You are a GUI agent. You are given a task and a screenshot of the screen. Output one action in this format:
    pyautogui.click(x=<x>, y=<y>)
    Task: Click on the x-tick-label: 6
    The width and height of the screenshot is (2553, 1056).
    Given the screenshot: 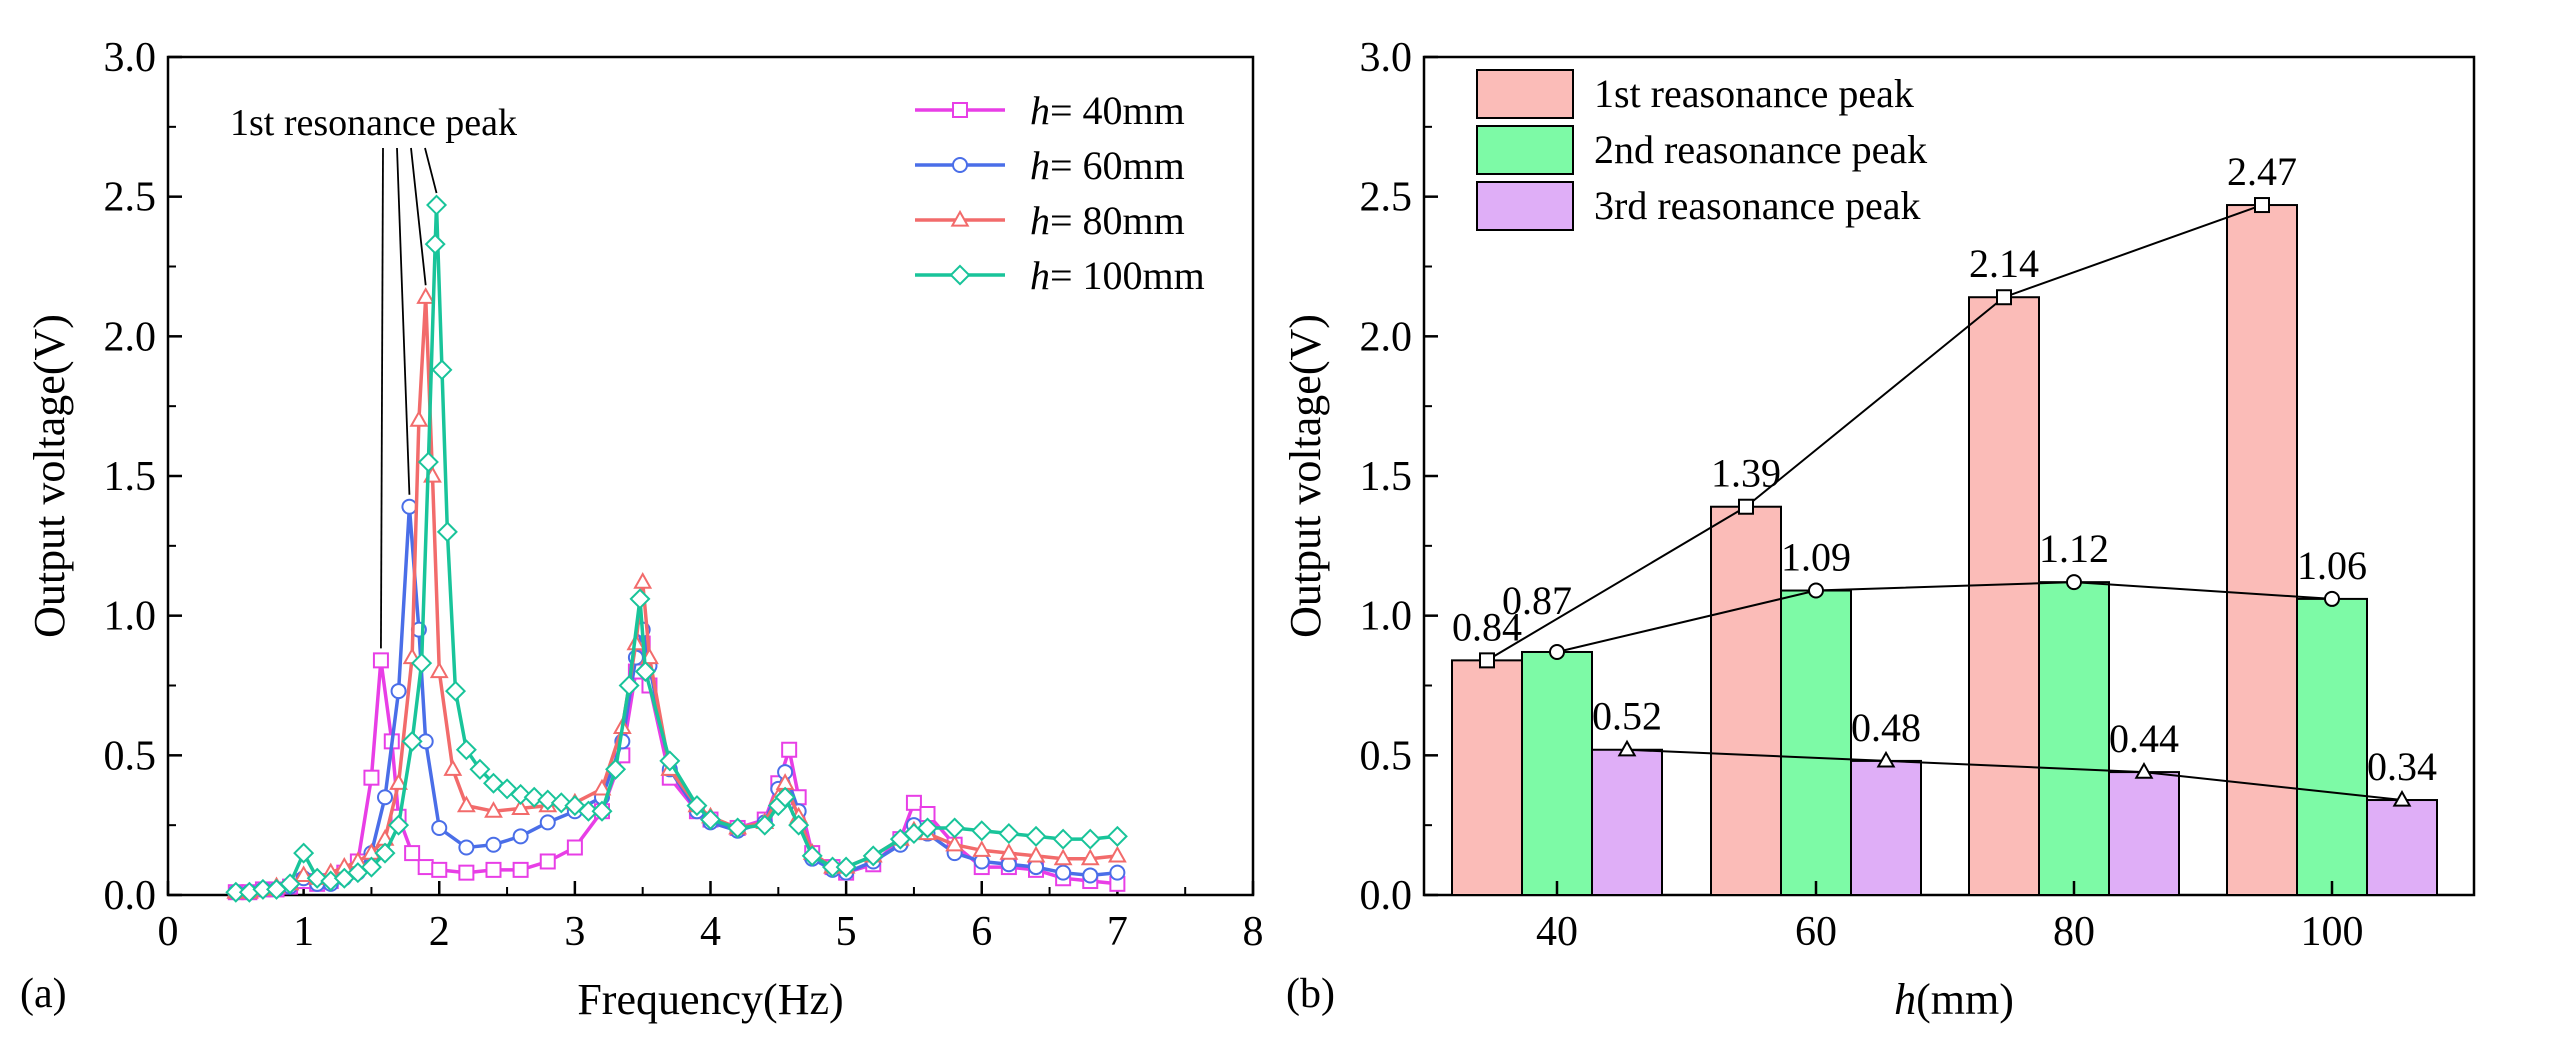 What is the action you would take?
    pyautogui.click(x=981, y=932)
    